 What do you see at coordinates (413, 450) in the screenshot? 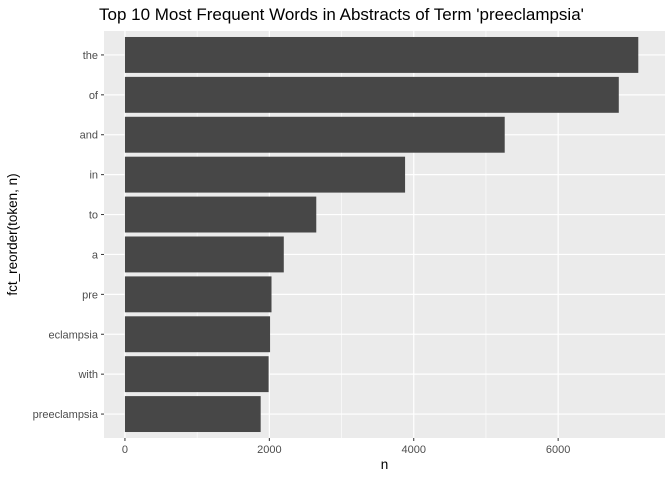
I see `x-tick-label: 4000` at bounding box center [413, 450].